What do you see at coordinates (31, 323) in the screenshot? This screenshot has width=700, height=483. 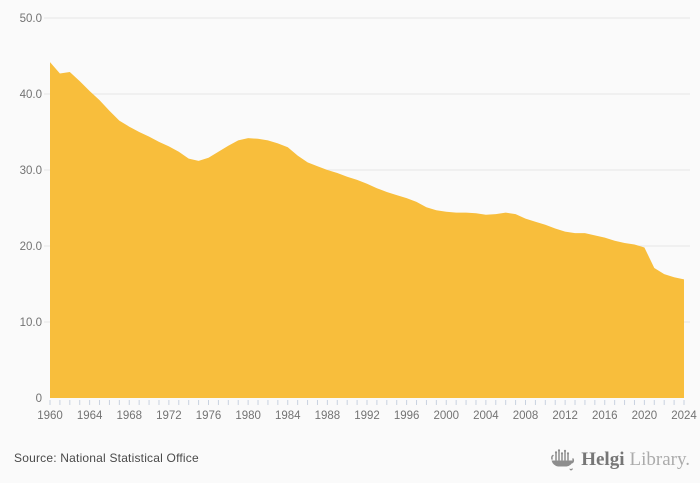 I see `y-axis-label: 10.0` at bounding box center [31, 323].